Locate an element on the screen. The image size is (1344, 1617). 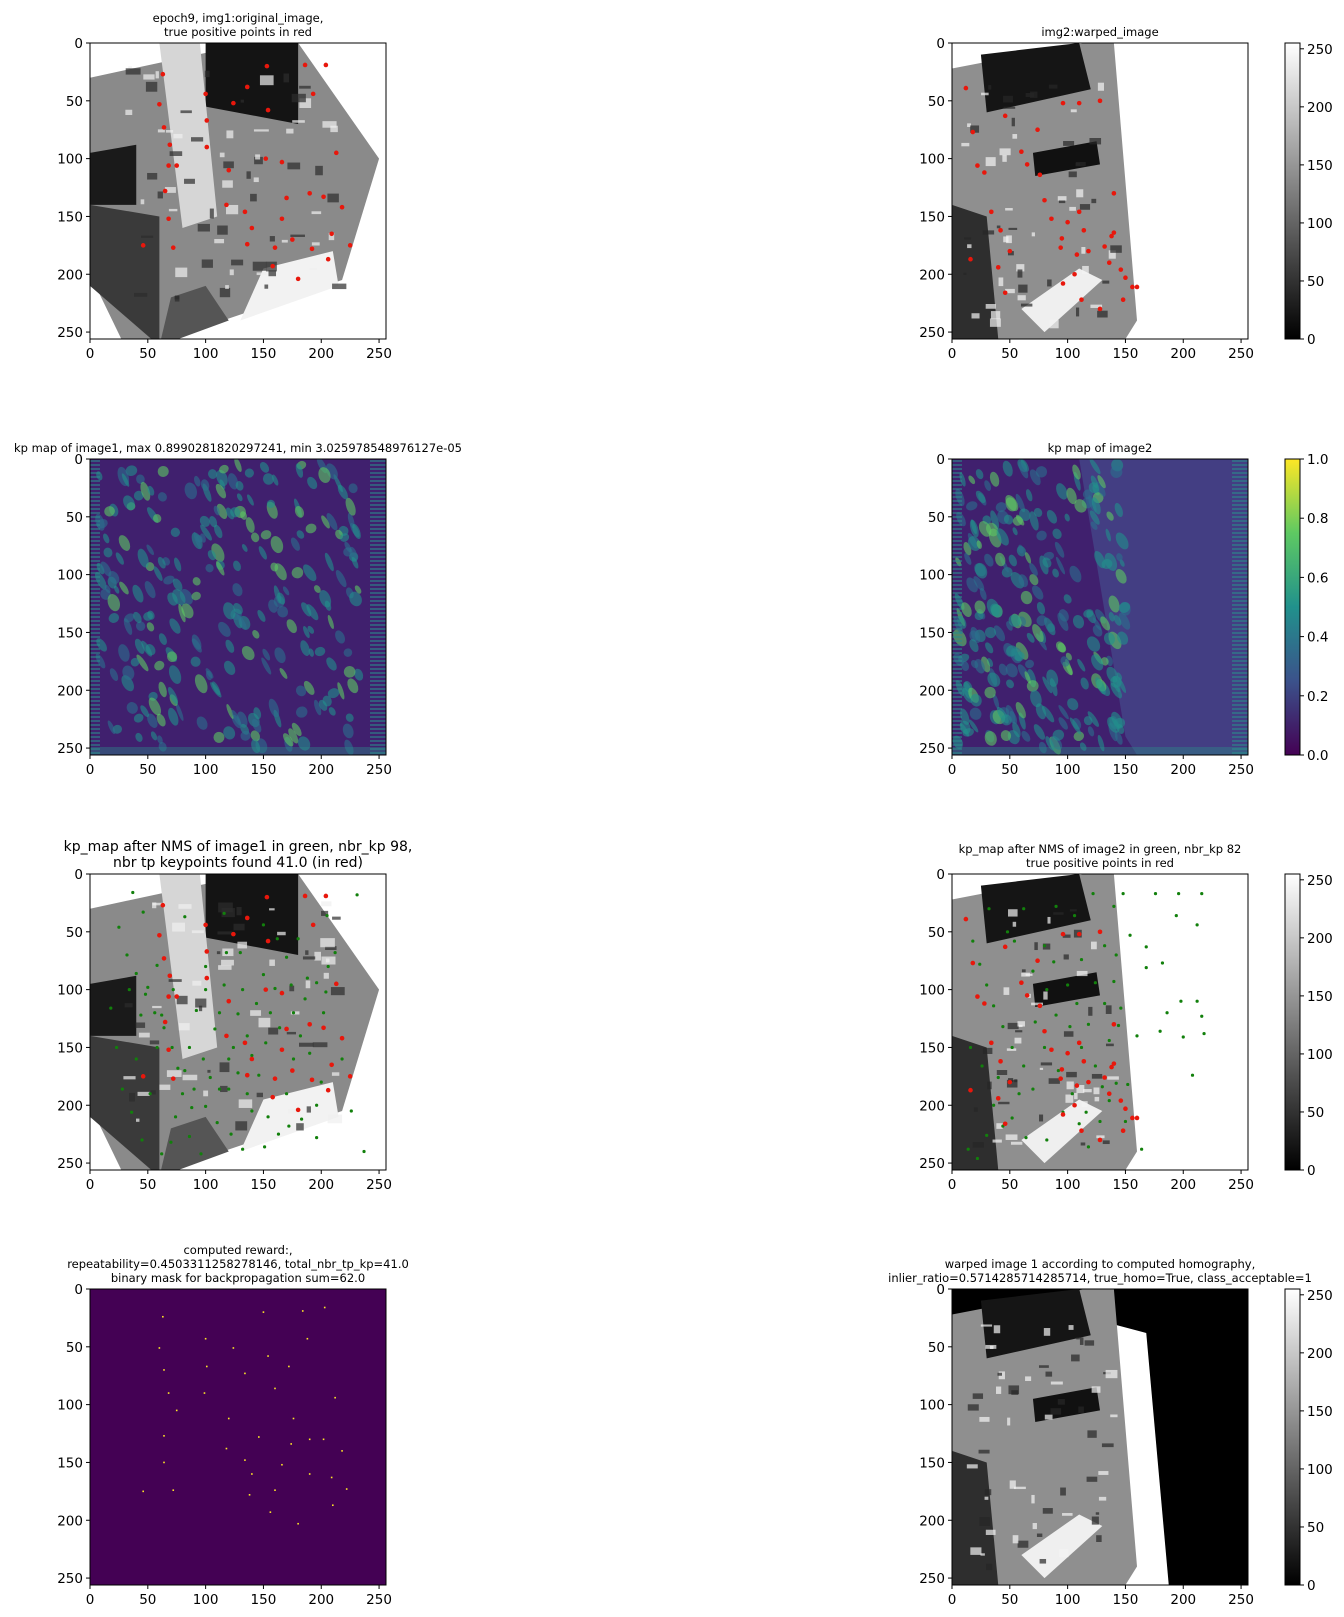
xtick-p6-4: 200 is located at coordinates (1183, 1185).